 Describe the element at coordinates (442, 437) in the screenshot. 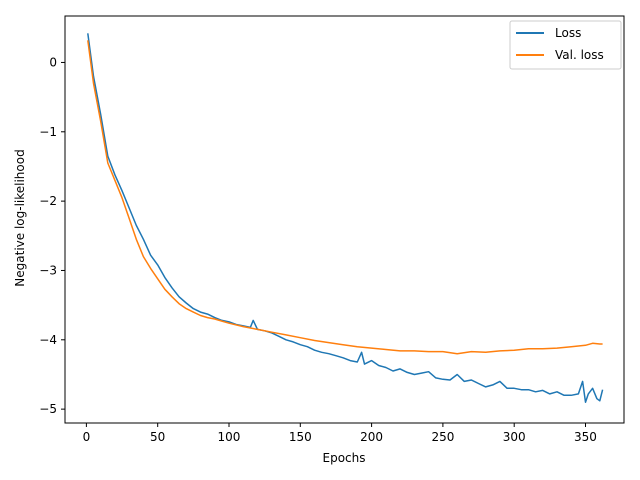

I see `x-tick-label: 250` at that location.